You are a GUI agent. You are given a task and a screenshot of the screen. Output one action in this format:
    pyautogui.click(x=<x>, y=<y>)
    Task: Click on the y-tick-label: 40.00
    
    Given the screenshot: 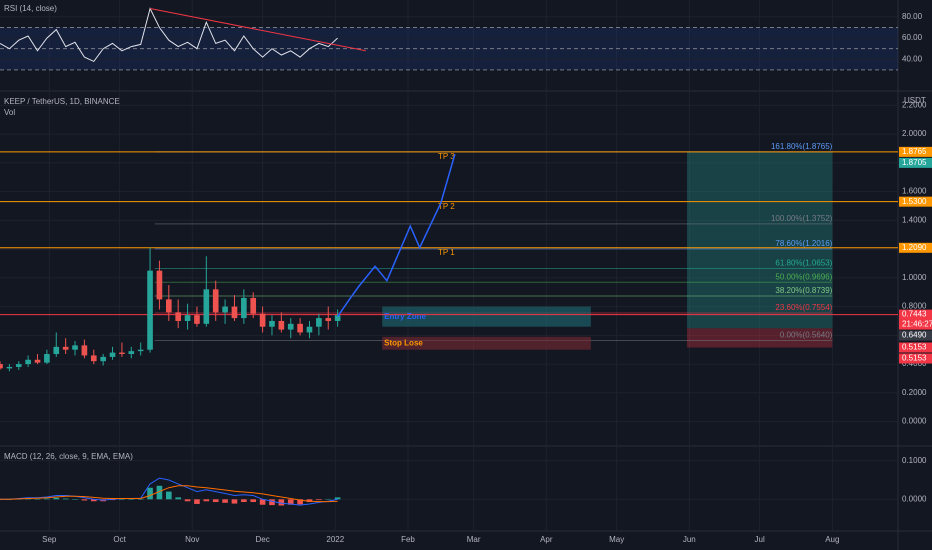 What is the action you would take?
    pyautogui.click(x=912, y=58)
    